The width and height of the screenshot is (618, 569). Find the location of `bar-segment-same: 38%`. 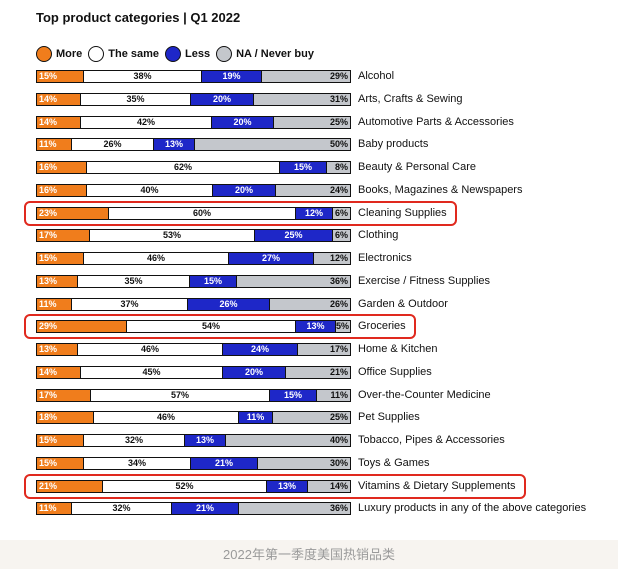

bar-segment-same: 38% is located at coordinates (142, 76).